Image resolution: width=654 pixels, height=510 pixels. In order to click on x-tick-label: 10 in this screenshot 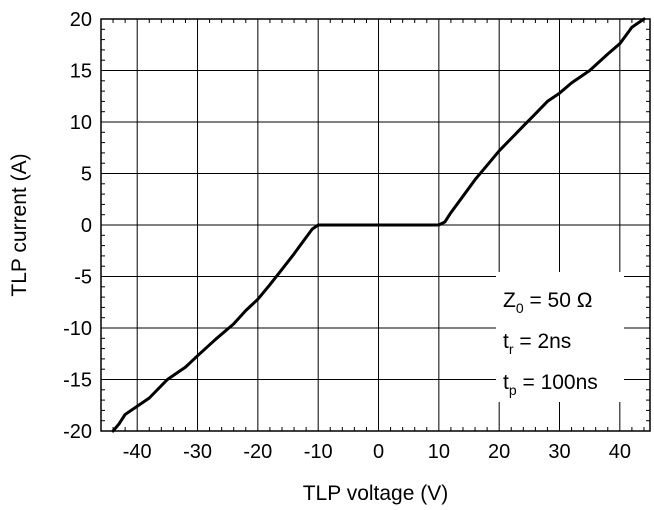, I will do `click(439, 452)`.